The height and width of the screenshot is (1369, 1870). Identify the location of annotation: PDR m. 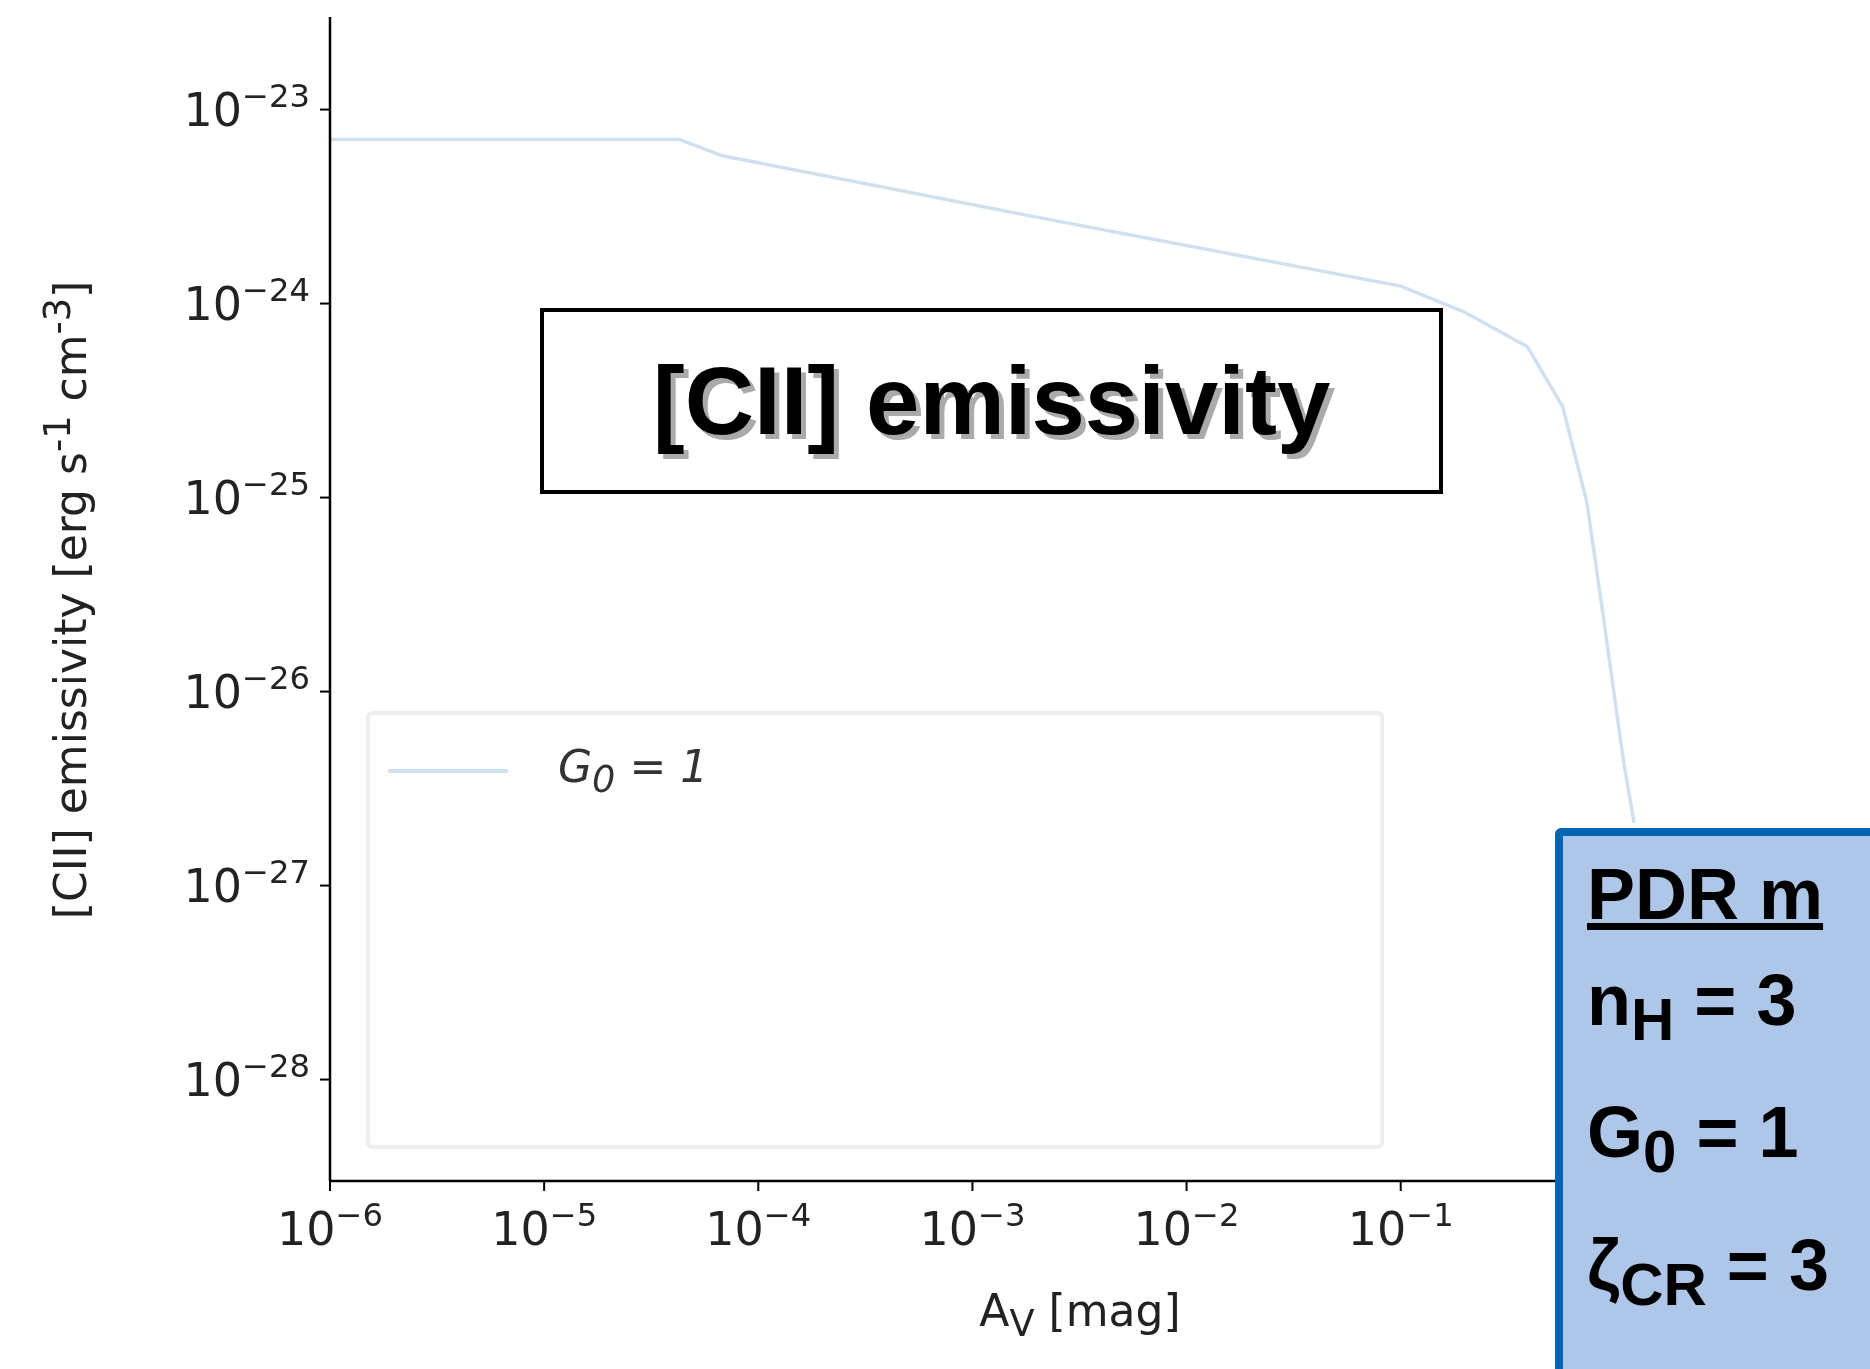
(1706, 894).